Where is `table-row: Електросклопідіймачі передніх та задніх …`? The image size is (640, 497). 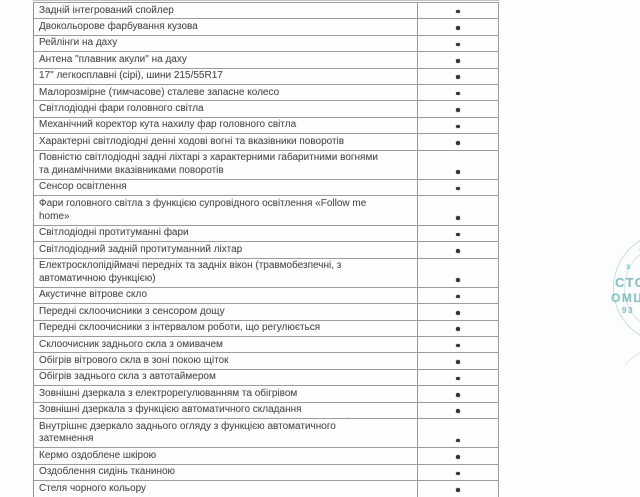
table-row: Електросклопідіймачі передніх та задніх … is located at coordinates (266, 273).